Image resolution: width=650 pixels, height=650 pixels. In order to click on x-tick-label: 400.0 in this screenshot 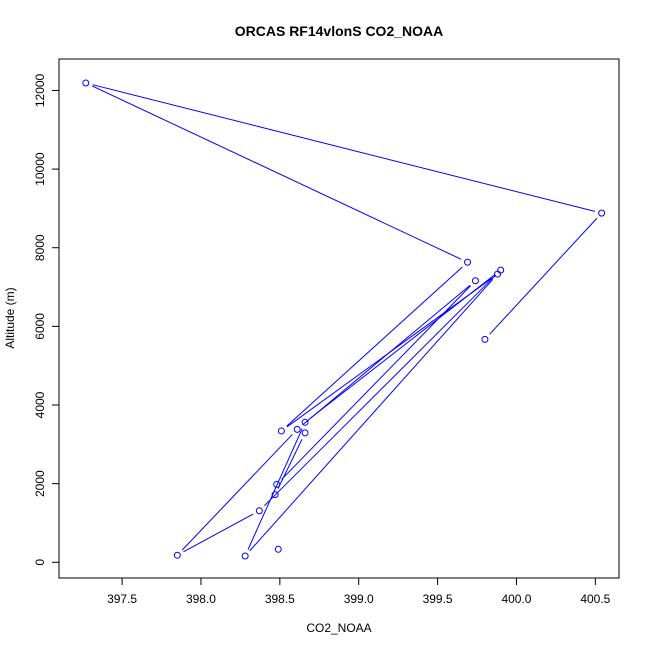, I will do `click(516, 599)`.